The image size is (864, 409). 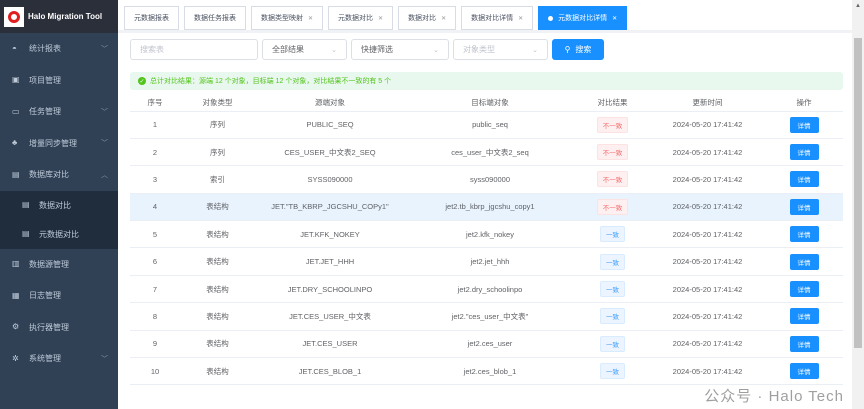 What do you see at coordinates (59, 112) in the screenshot?
I see `sidebar-item: ▭ 任务管理 ﹀` at bounding box center [59, 112].